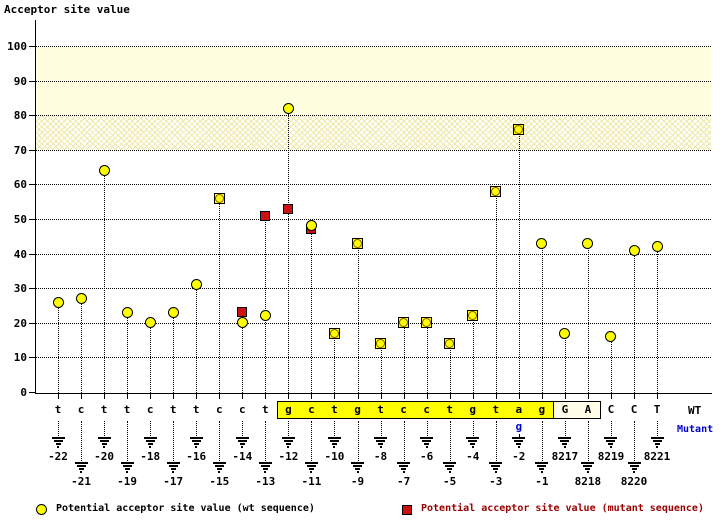 This screenshot has height=520, width=720. What do you see at coordinates (219, 481) in the screenshot?
I see `position-label: -15` at bounding box center [219, 481].